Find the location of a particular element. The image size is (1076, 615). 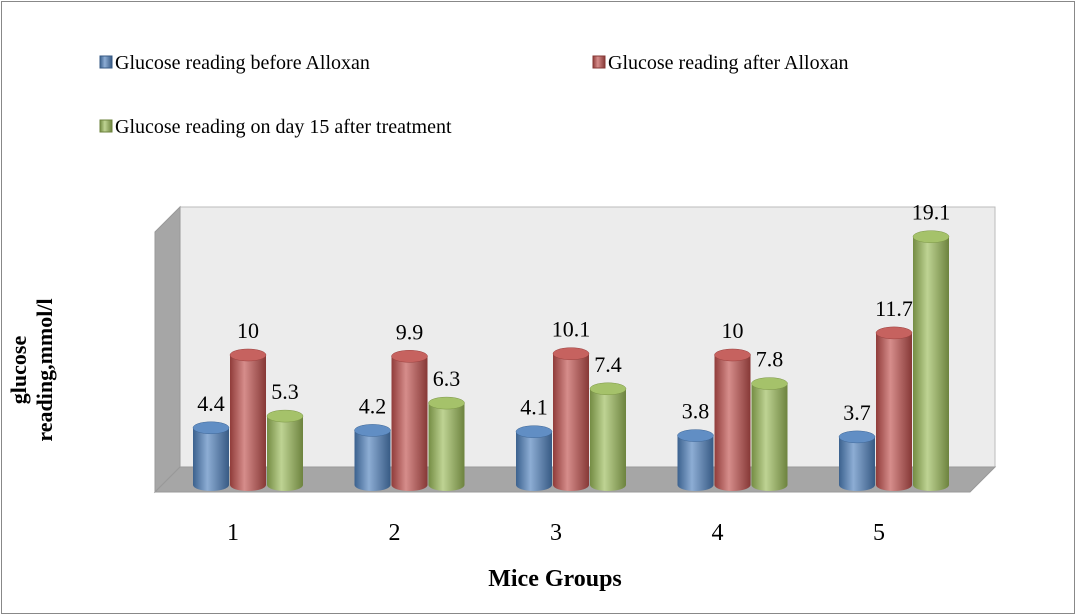

x-tick-label: 4 is located at coordinates (718, 533).